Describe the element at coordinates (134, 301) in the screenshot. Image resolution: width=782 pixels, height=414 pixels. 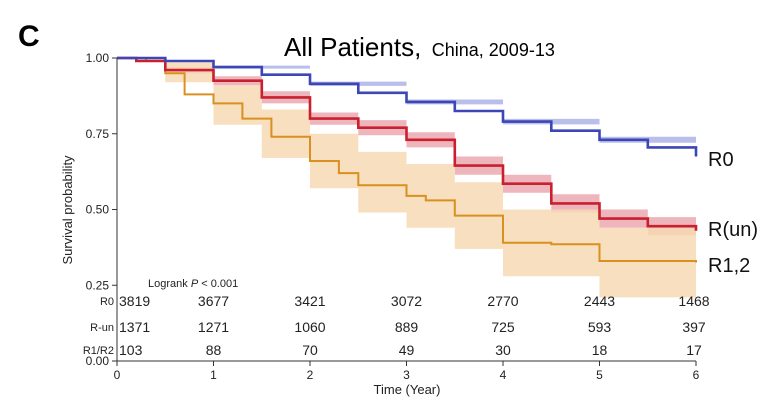
I see `risk-count: 3819` at that location.